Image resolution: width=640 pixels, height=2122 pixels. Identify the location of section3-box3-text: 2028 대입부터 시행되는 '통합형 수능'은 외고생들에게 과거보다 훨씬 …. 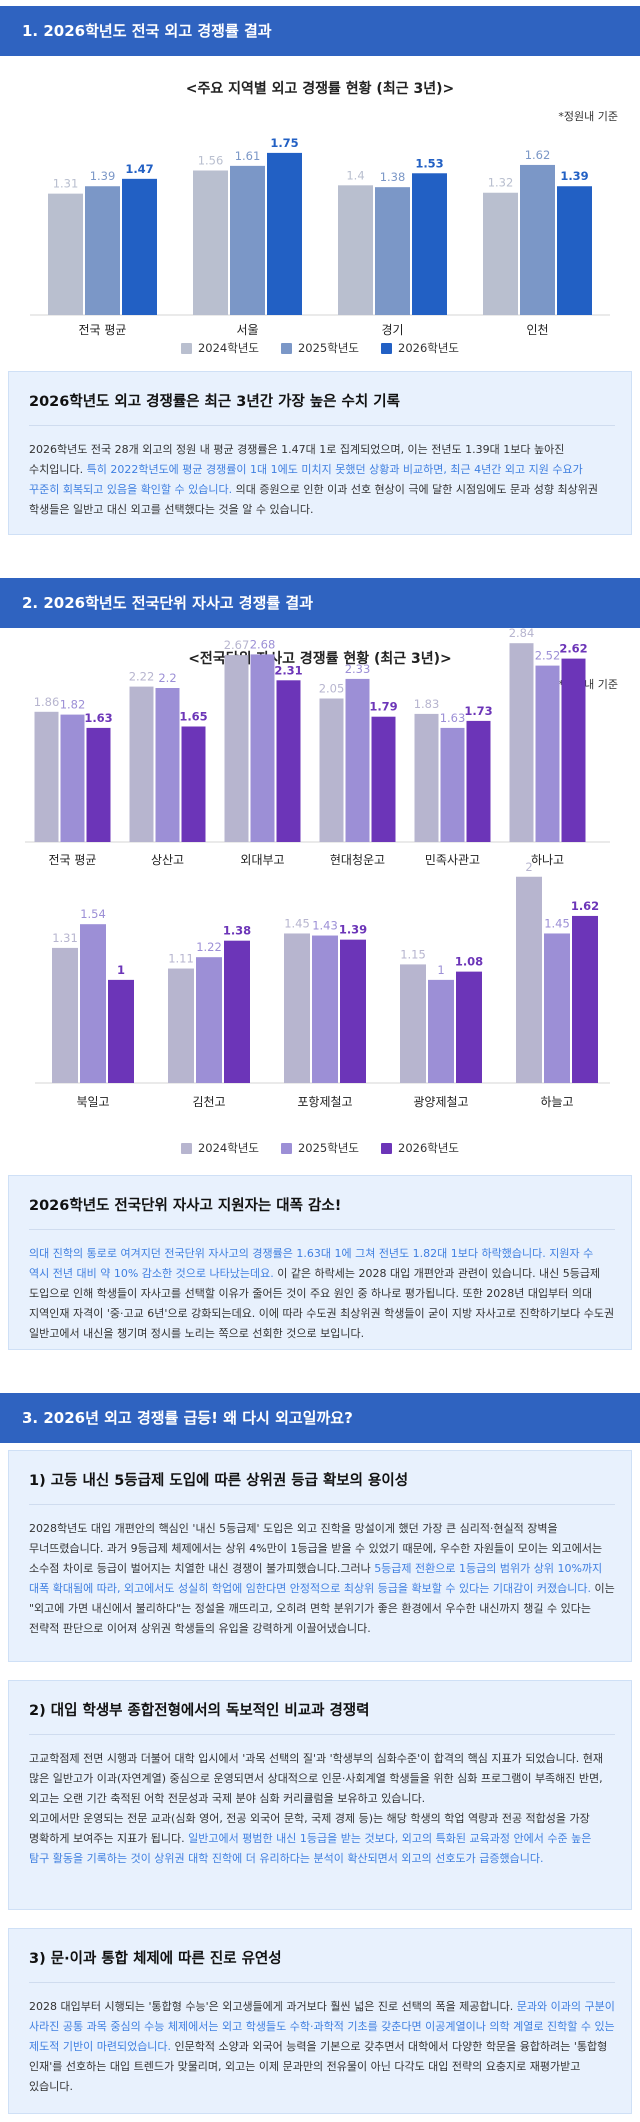
(322, 2047).